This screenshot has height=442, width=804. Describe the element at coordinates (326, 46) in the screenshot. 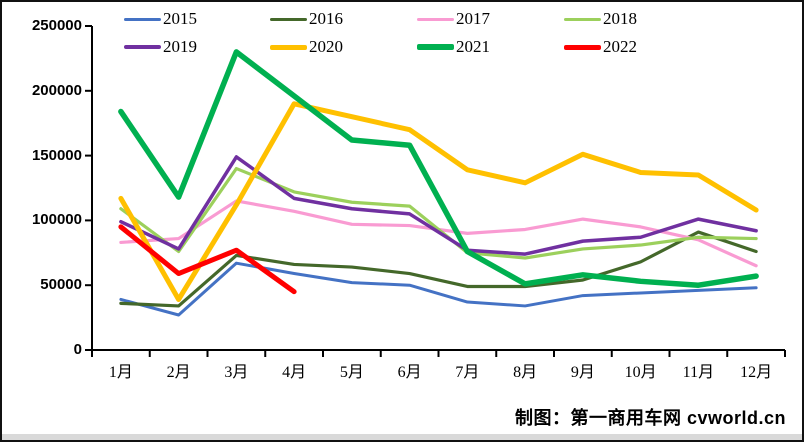

I see `legend-label-2020: 2020` at that location.